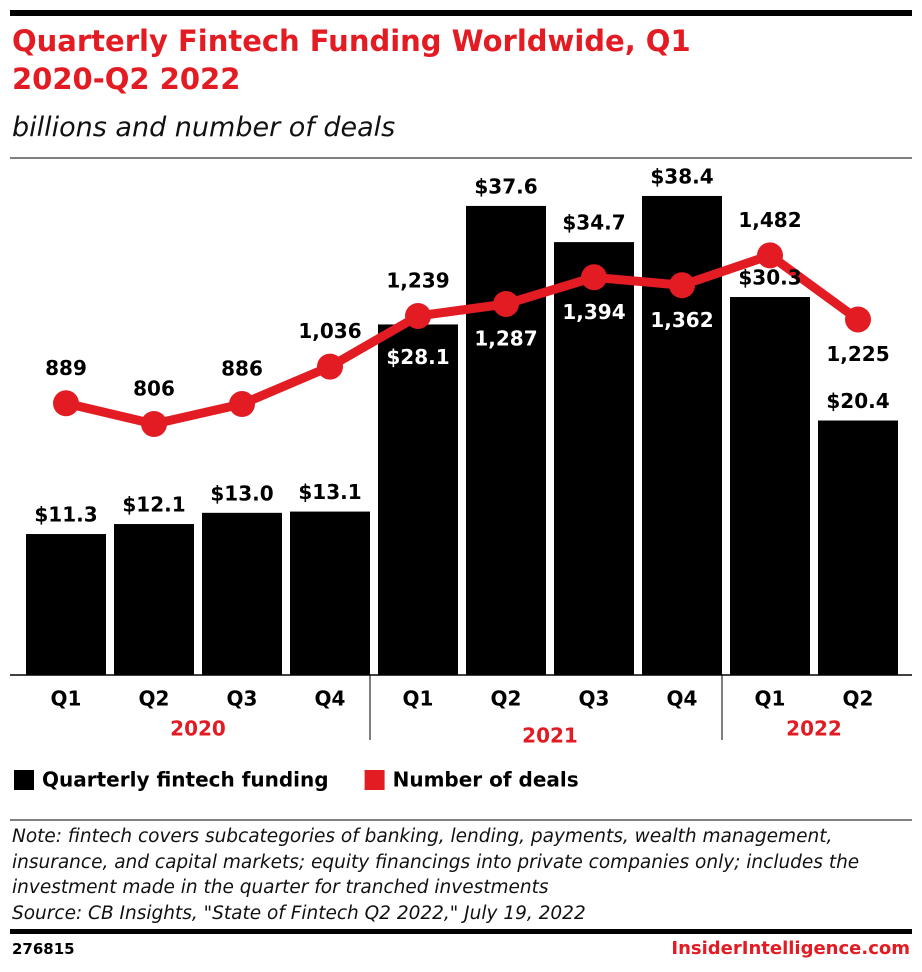 This screenshot has height=972, width=922. What do you see at coordinates (857, 401) in the screenshot?
I see `bar-value-label: $20.4` at bounding box center [857, 401].